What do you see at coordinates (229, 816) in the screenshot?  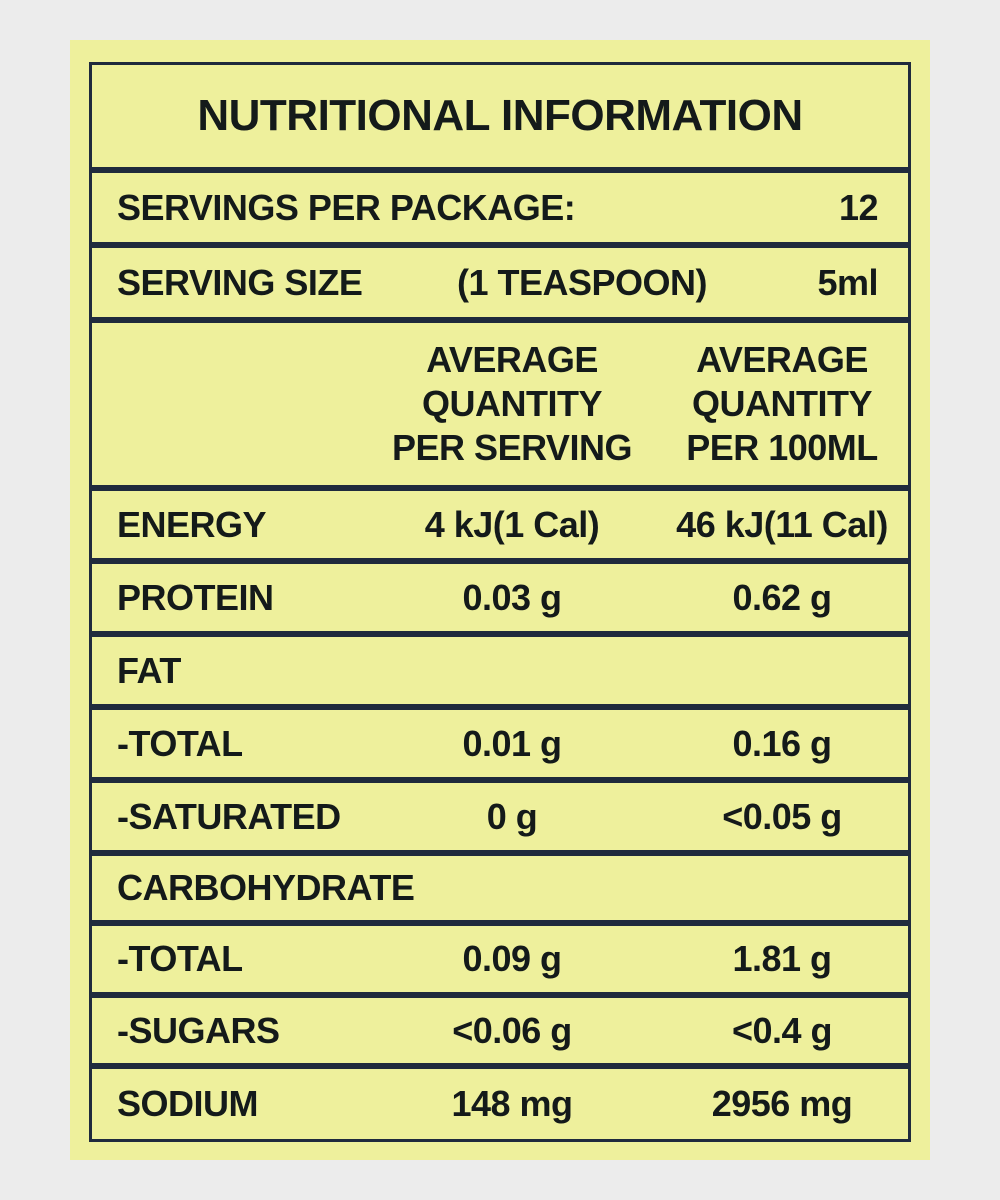 I see `nutrient-label: -SATURATED` at bounding box center [229, 816].